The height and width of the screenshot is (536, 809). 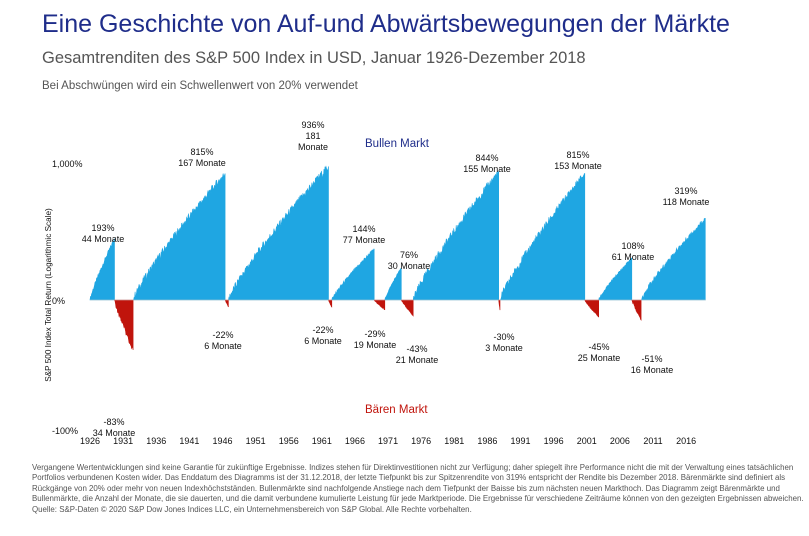 I want to click on bear-market-label: -45%, so click(x=598, y=347).